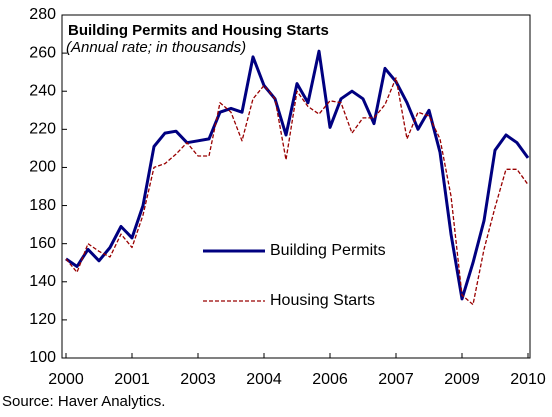  Describe the element at coordinates (462, 379) in the screenshot. I see `x-tick-label: 2009` at that location.